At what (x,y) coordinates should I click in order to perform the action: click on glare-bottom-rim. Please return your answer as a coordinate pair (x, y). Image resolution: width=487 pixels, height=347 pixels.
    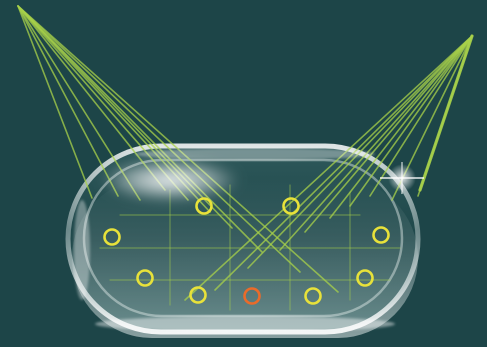
    Looking at the image, I should click on (245, 324).